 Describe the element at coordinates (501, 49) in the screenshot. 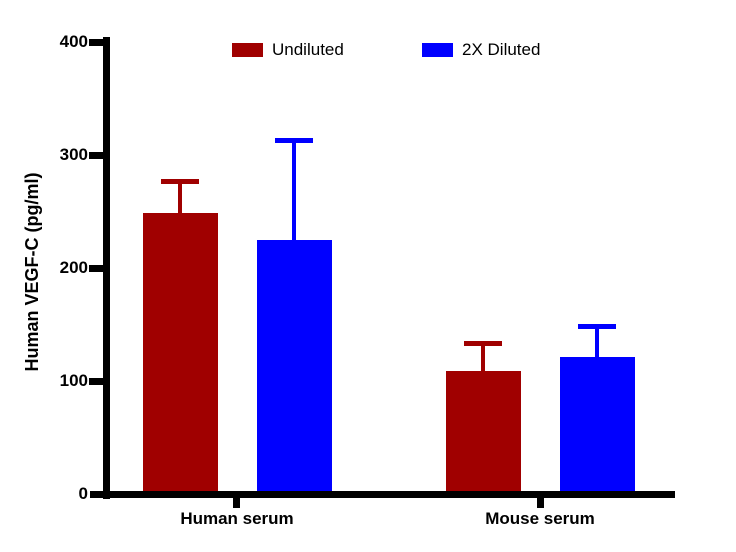

I see `legend-label-2x-diluted: 2X Diluted` at that location.